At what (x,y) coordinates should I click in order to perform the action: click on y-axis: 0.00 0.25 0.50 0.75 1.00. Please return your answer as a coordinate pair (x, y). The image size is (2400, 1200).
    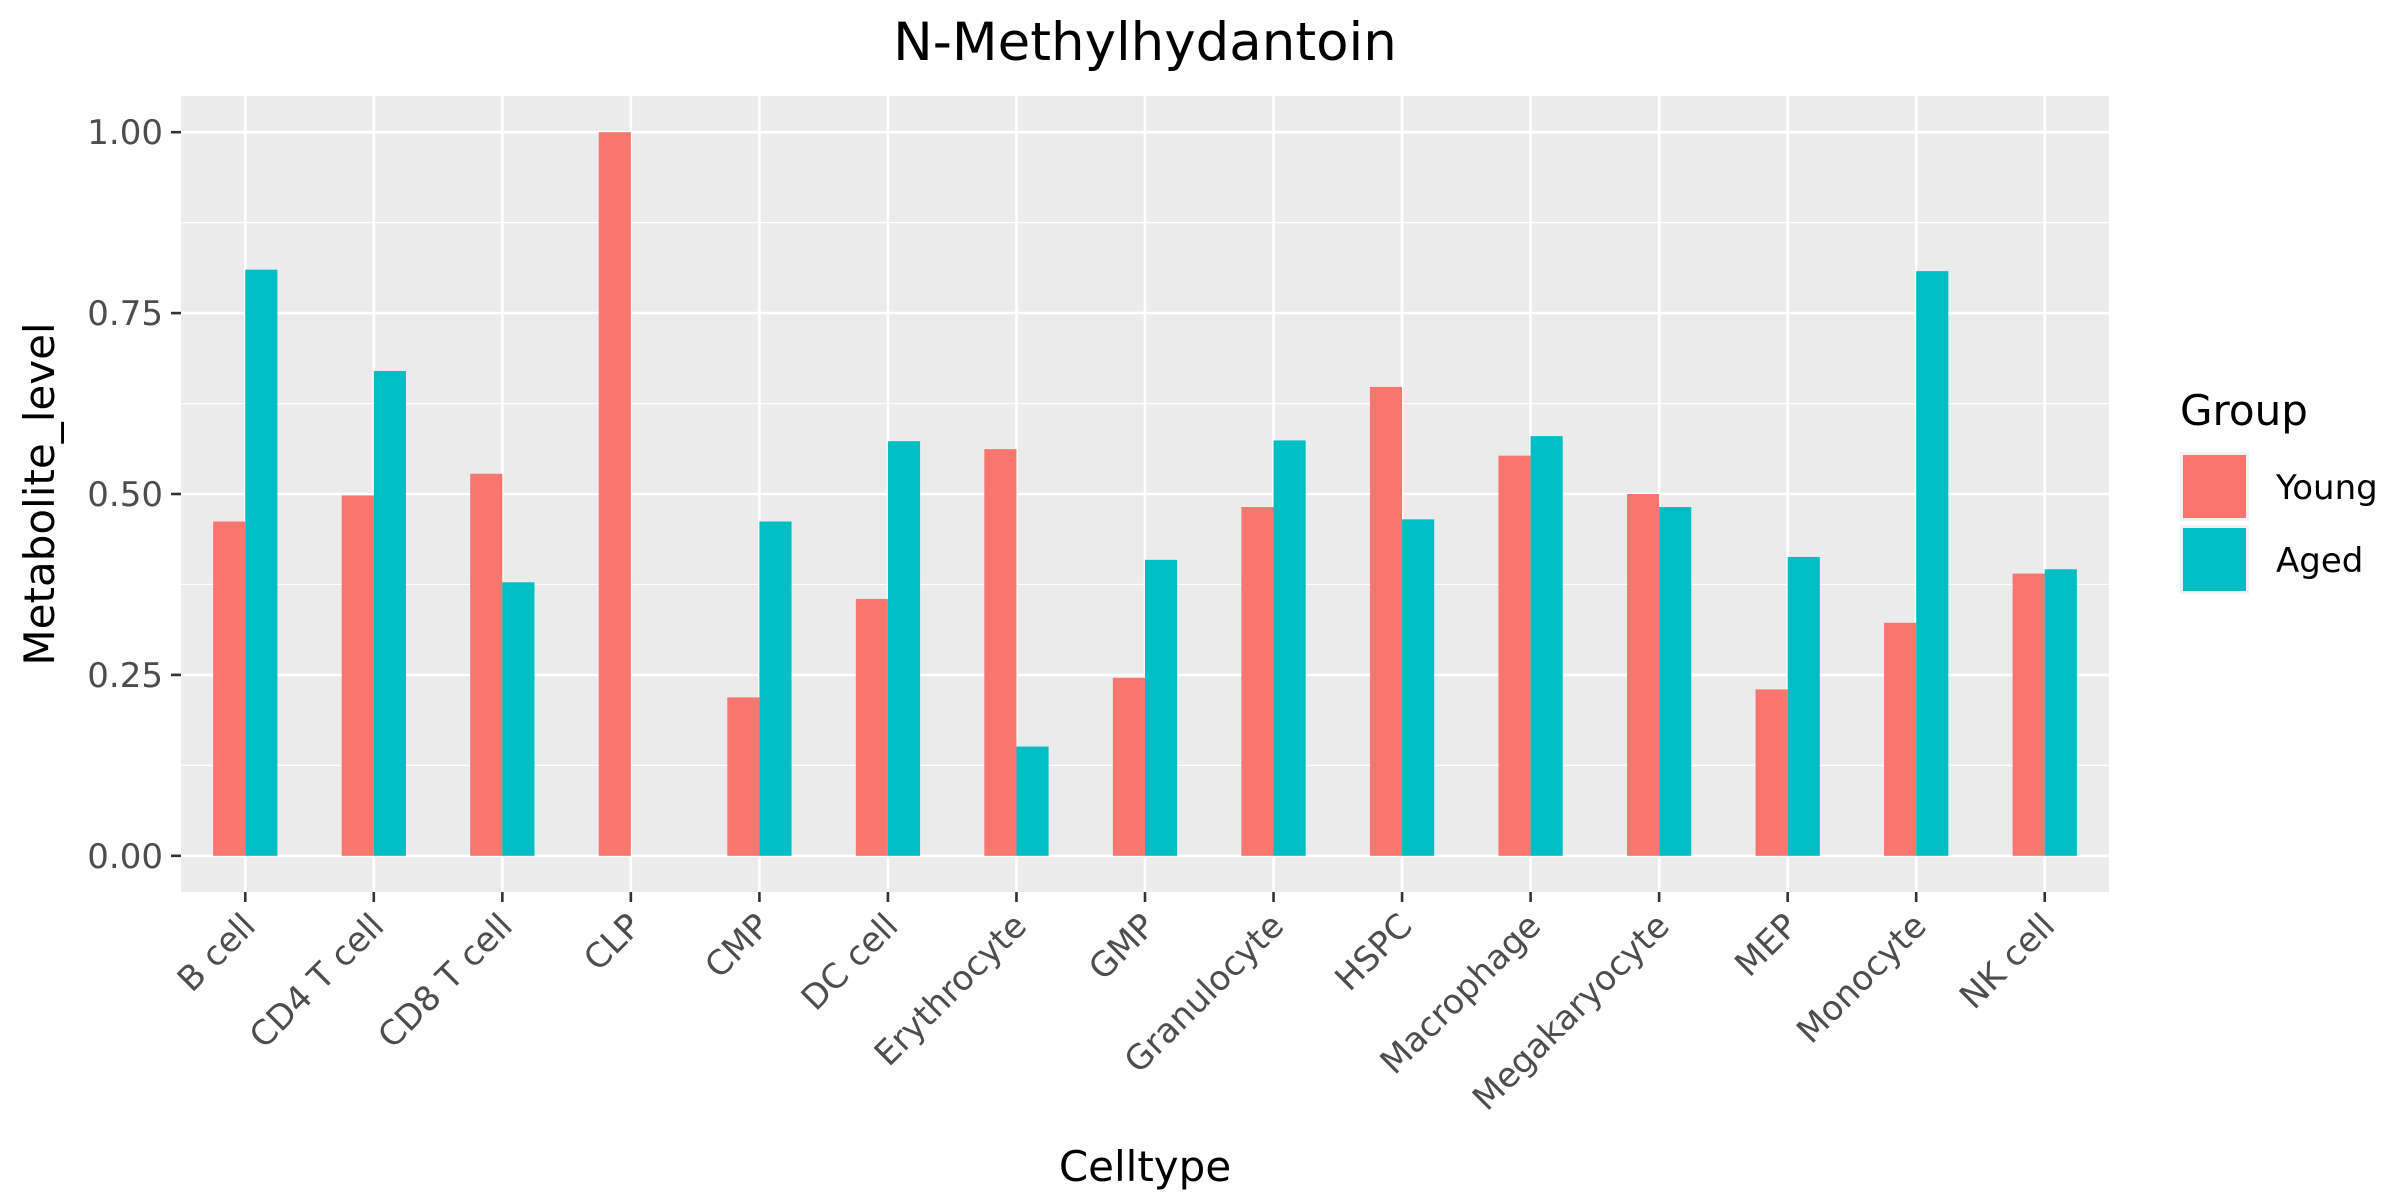
    Looking at the image, I should click on (134, 495).